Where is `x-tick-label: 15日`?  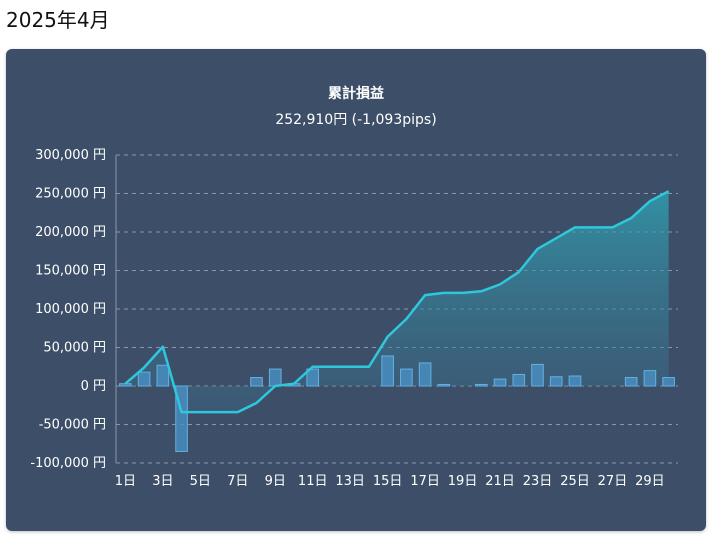
x-tick-label: 15日 is located at coordinates (388, 481).